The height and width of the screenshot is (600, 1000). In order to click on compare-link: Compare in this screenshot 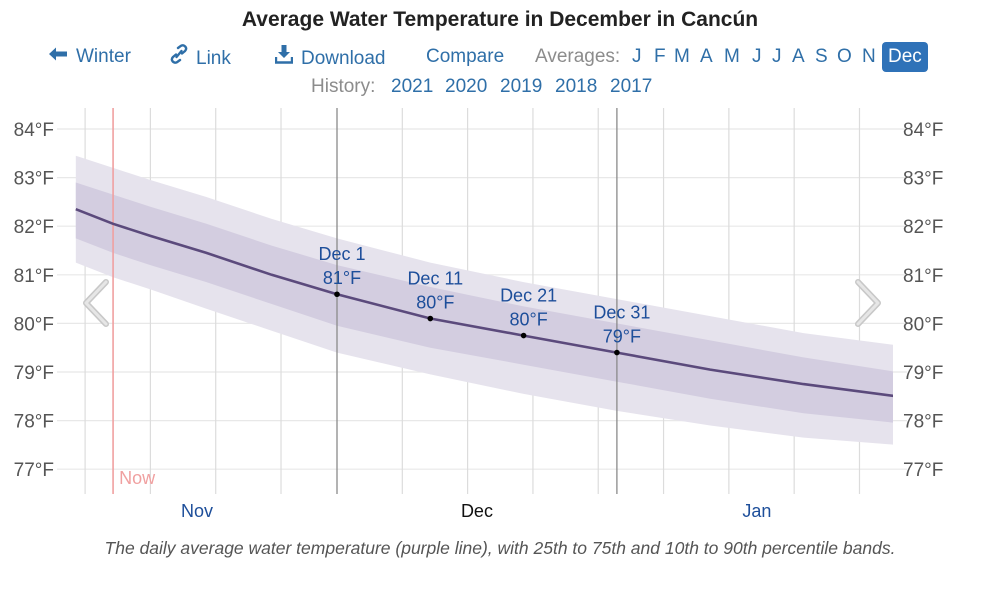, I will do `click(465, 56)`.